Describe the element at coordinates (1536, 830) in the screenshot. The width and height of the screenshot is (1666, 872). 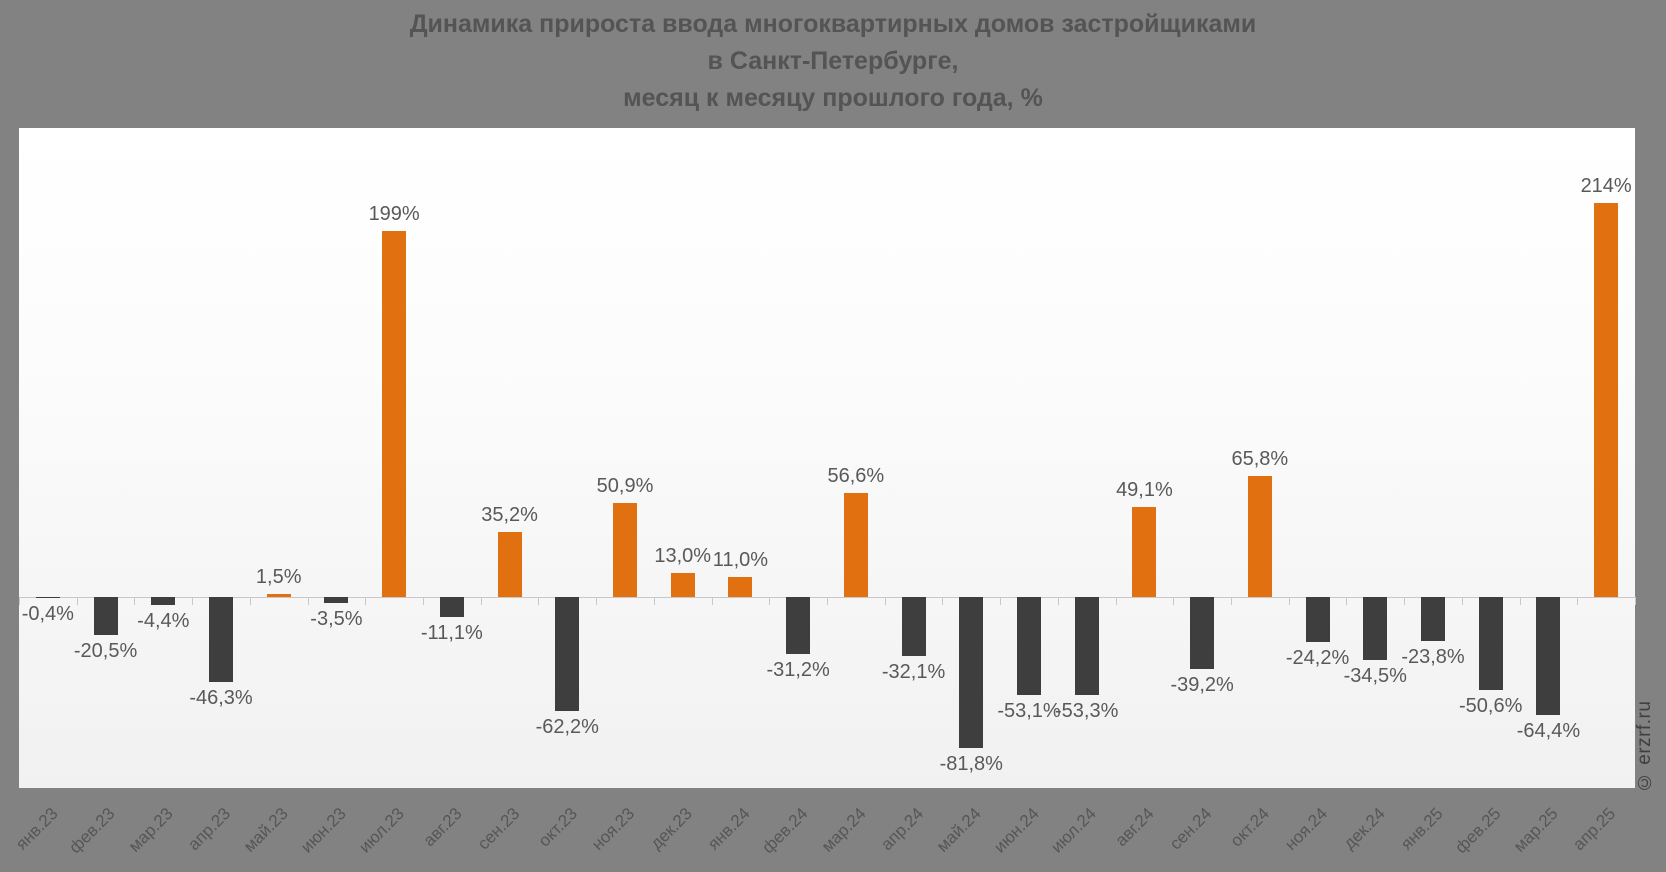
I see `x-axis-label: мар.25` at that location.